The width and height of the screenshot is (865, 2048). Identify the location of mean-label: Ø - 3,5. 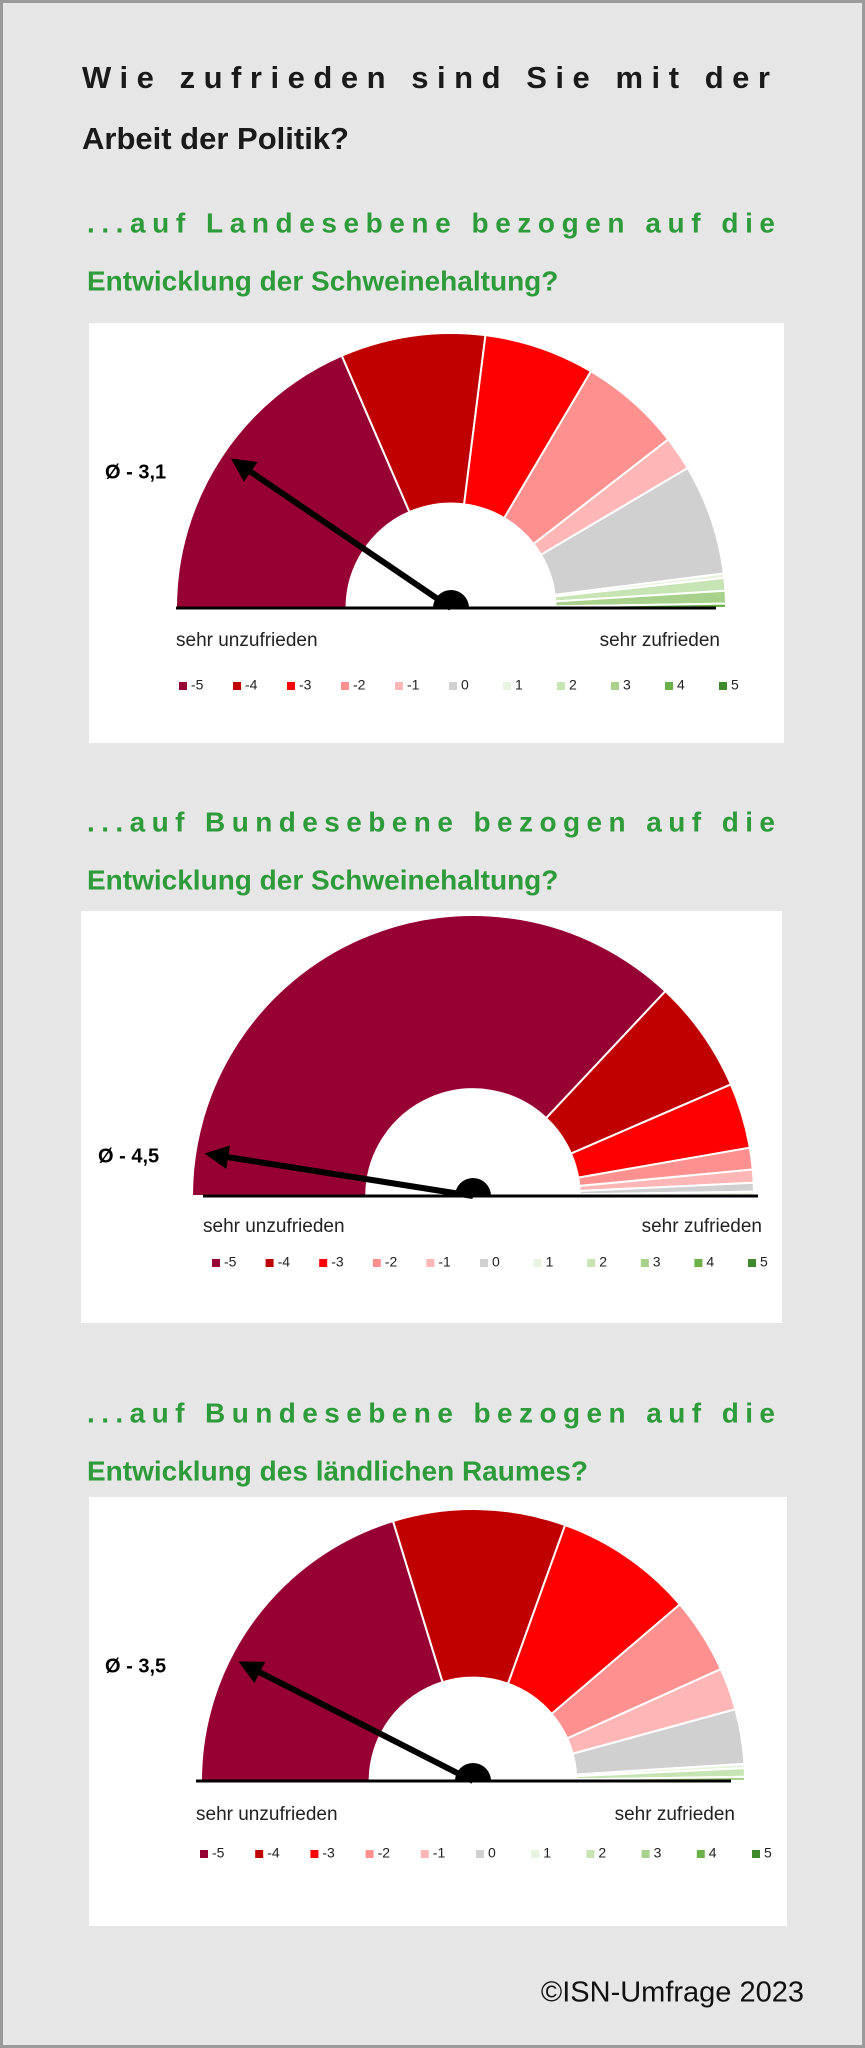
(135, 1666).